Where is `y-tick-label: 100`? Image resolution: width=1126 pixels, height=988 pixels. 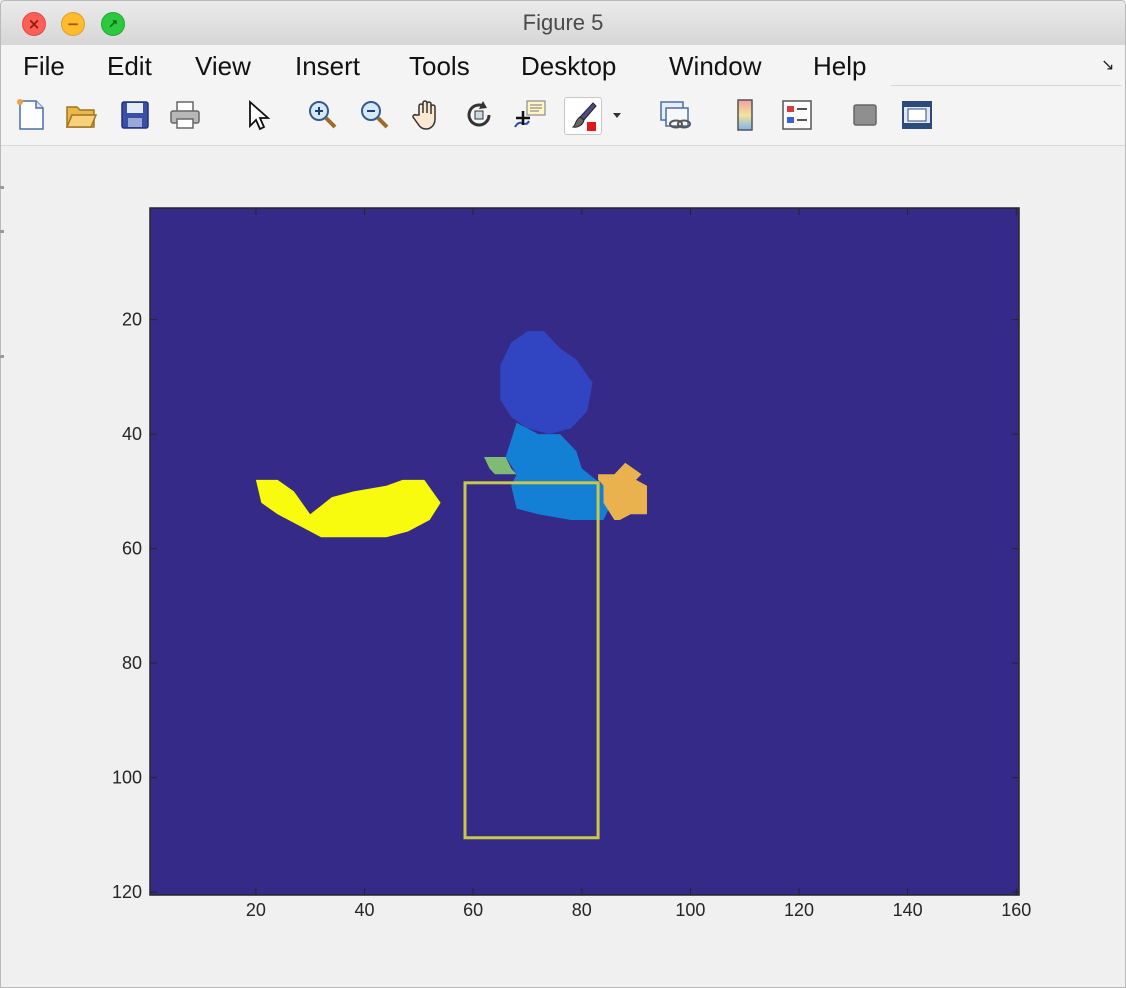
y-tick-label: 100 is located at coordinates (127, 778).